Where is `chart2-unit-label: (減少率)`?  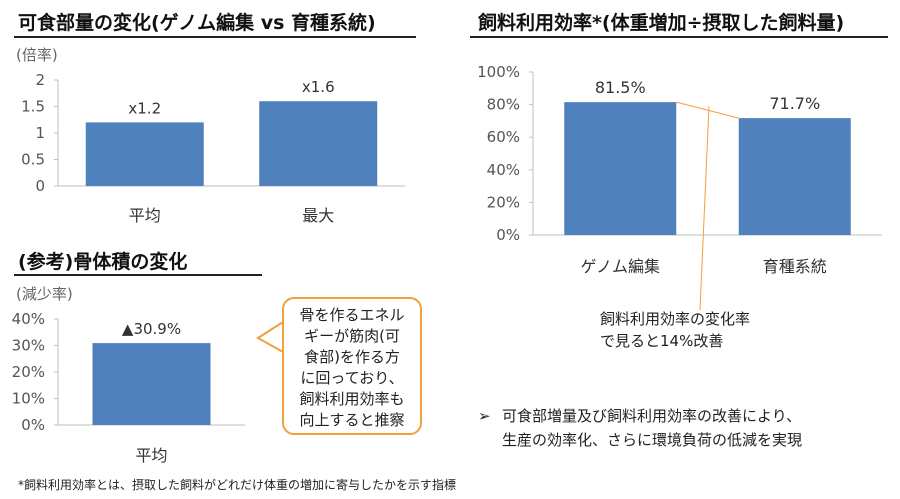 chart2-unit-label: (減少率) is located at coordinates (44, 294).